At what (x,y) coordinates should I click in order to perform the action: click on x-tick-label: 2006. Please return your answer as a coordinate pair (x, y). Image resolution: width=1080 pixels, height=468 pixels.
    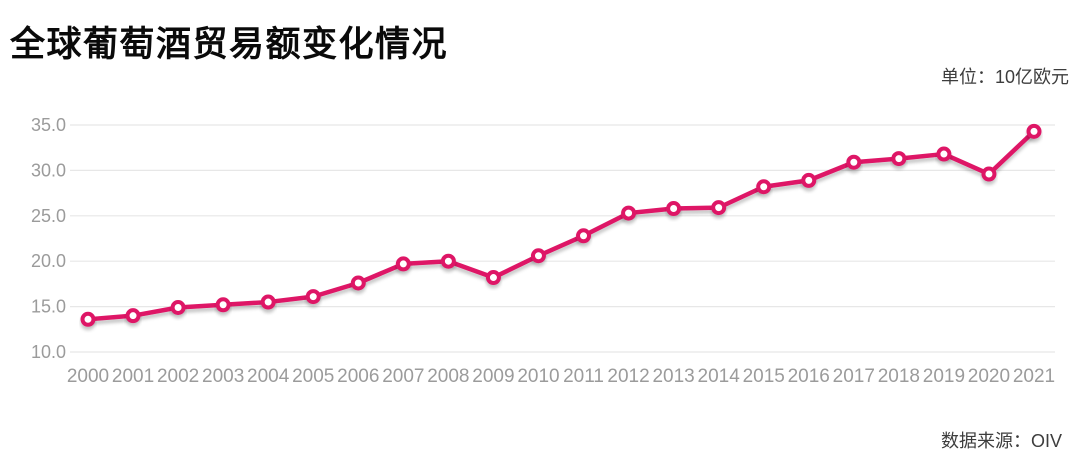
    Looking at the image, I should click on (358, 376).